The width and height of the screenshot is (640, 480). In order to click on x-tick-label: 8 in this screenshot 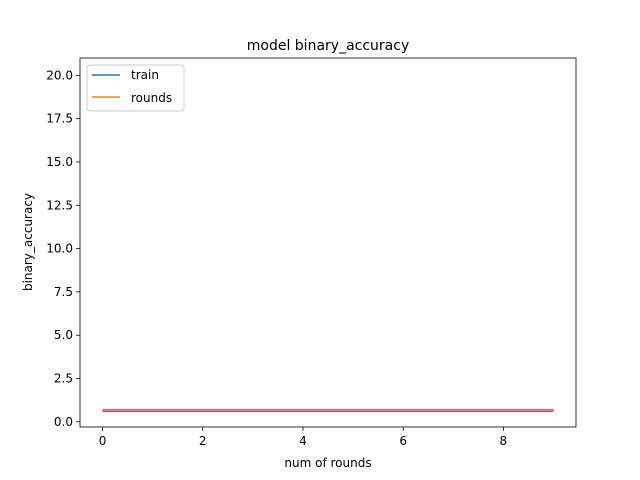, I will do `click(504, 441)`.